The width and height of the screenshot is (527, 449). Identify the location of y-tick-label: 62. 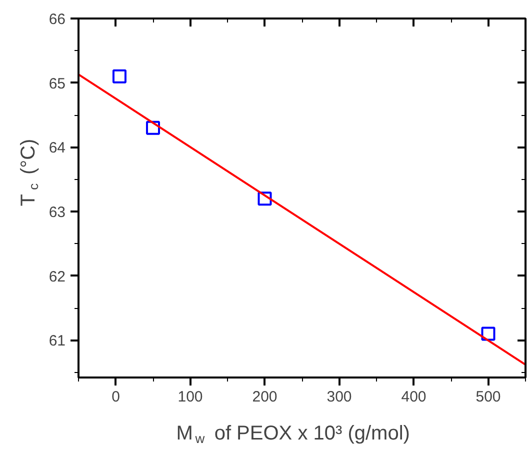
(57, 277).